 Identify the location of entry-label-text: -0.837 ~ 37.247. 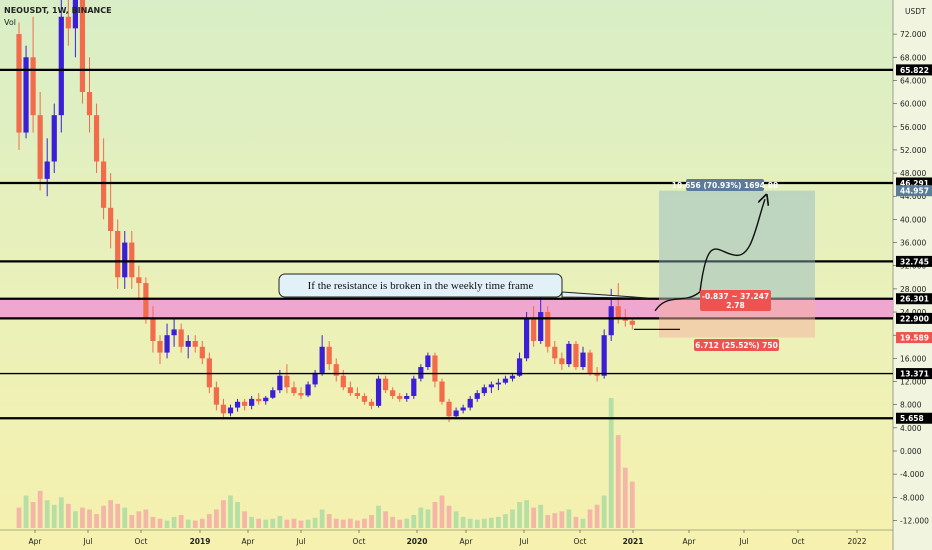
(735, 296).